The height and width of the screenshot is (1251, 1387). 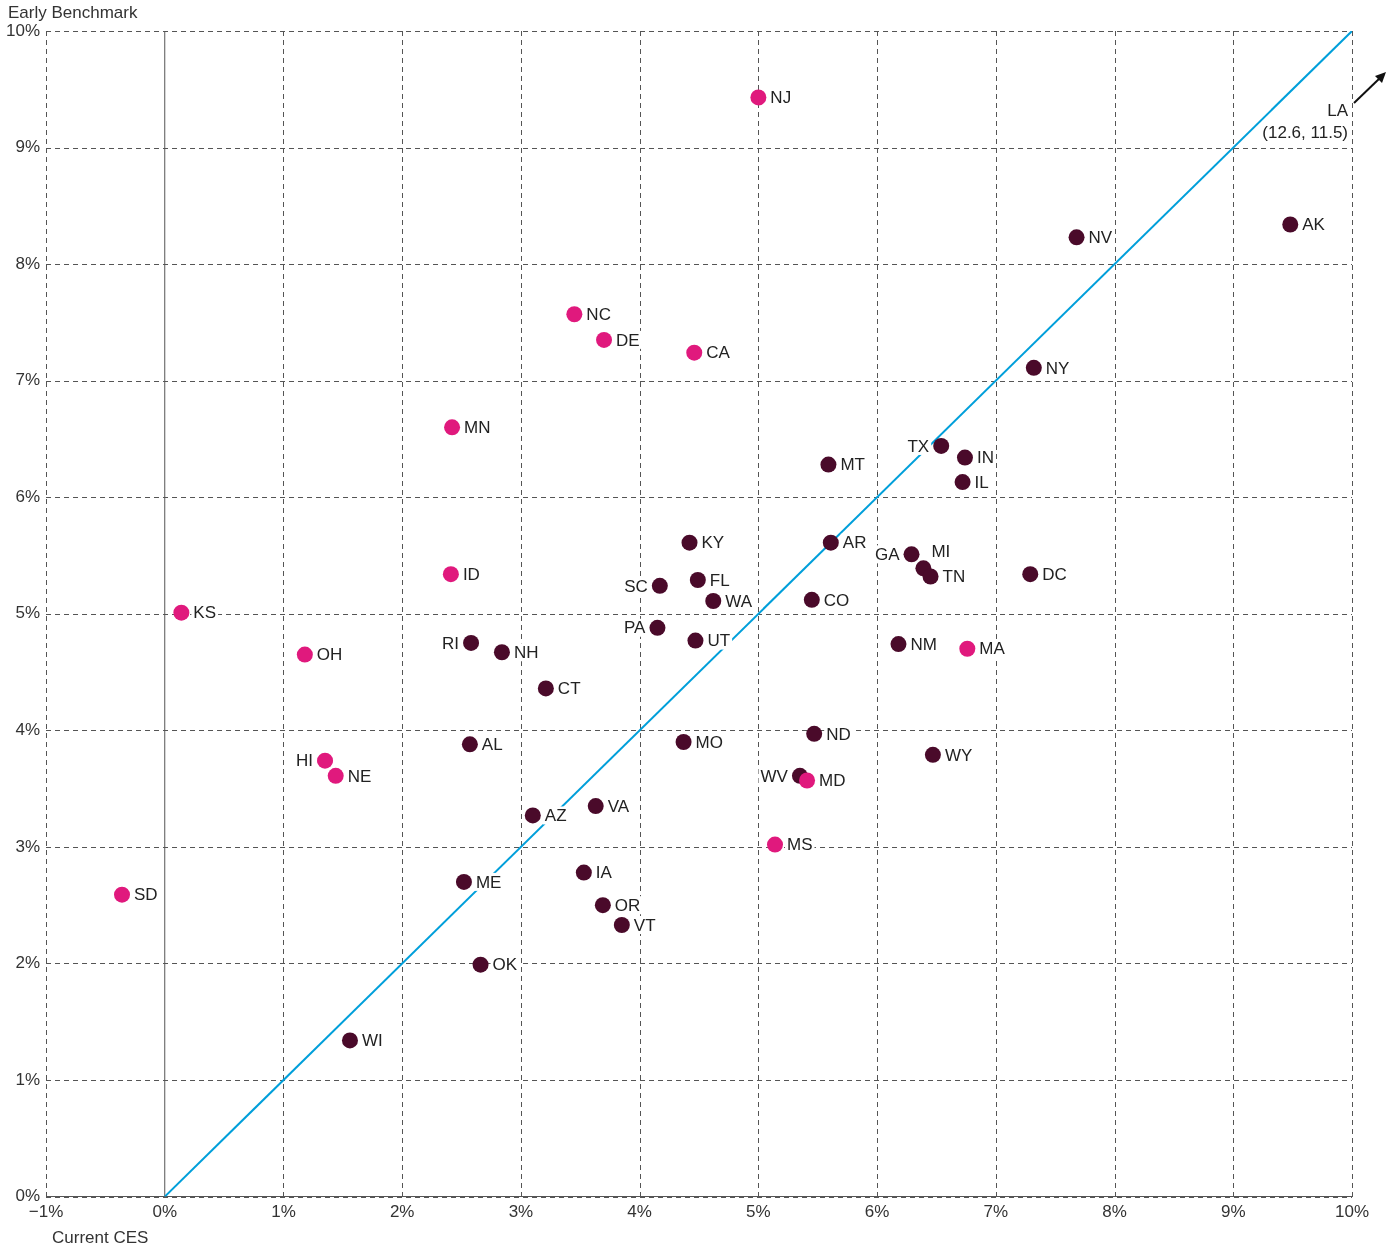 What do you see at coordinates (644, 925) in the screenshot?
I see `annotation: VT` at bounding box center [644, 925].